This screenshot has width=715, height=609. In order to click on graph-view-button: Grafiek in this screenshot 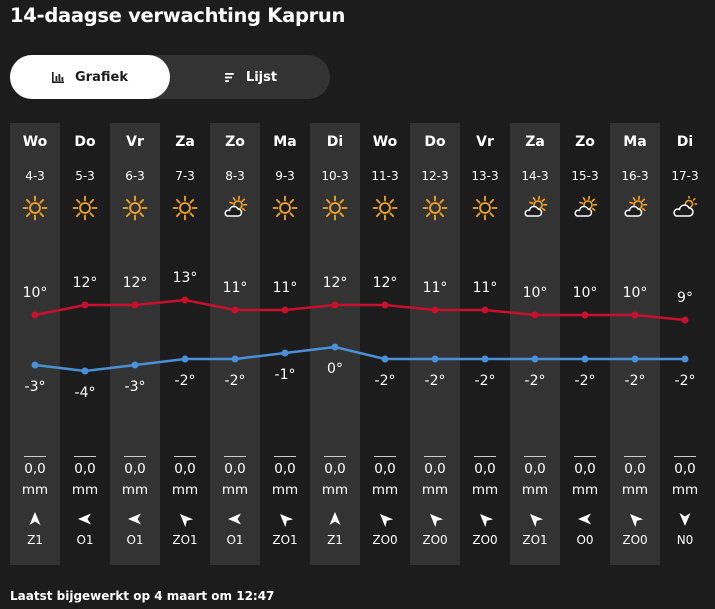, I will do `click(90, 77)`.